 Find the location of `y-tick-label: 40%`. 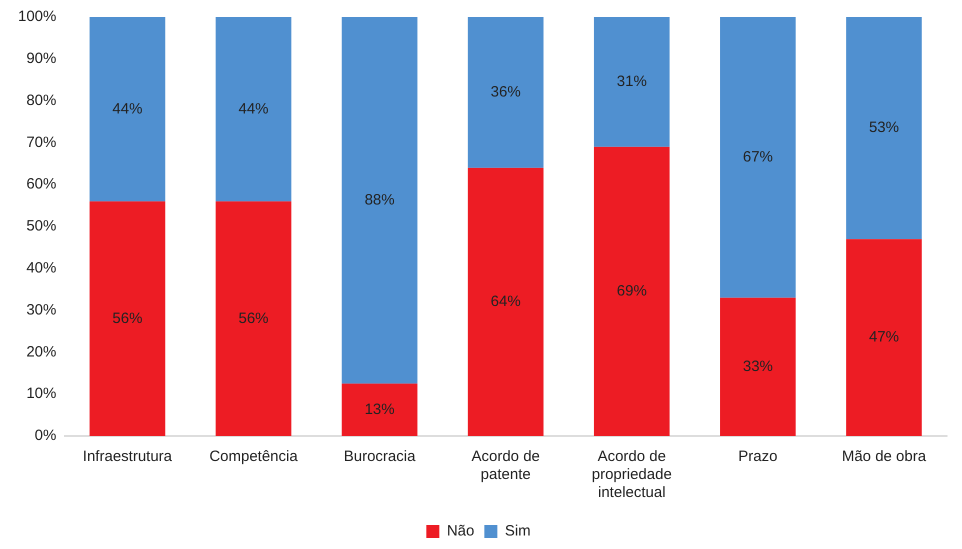

y-tick-label: 40% is located at coordinates (41, 268).